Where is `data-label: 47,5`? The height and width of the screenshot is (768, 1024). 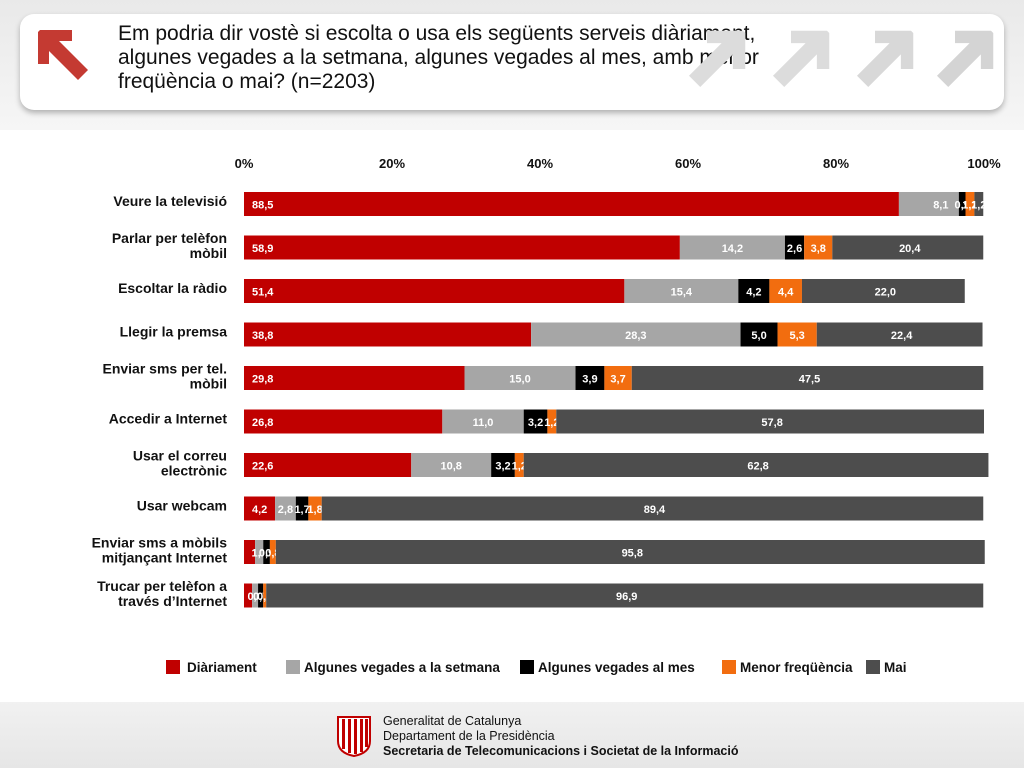 data-label: 47,5 is located at coordinates (809, 380).